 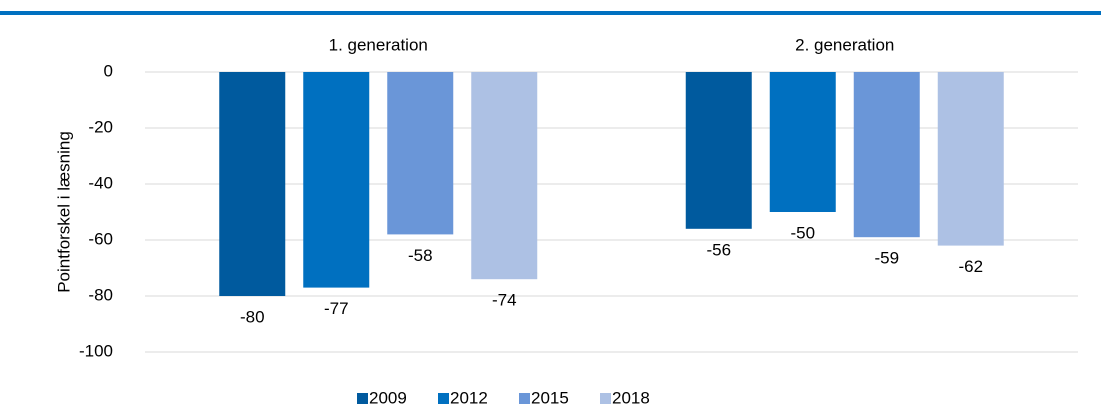 I want to click on y-axis-label: Pointforskel i læsning, so click(x=63, y=212).